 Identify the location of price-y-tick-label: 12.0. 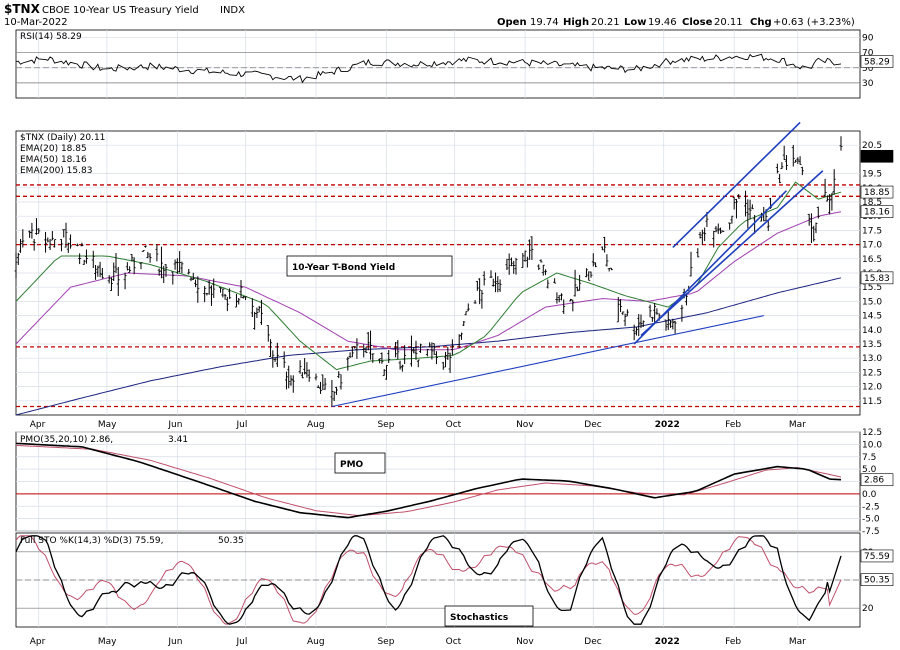
(872, 388).